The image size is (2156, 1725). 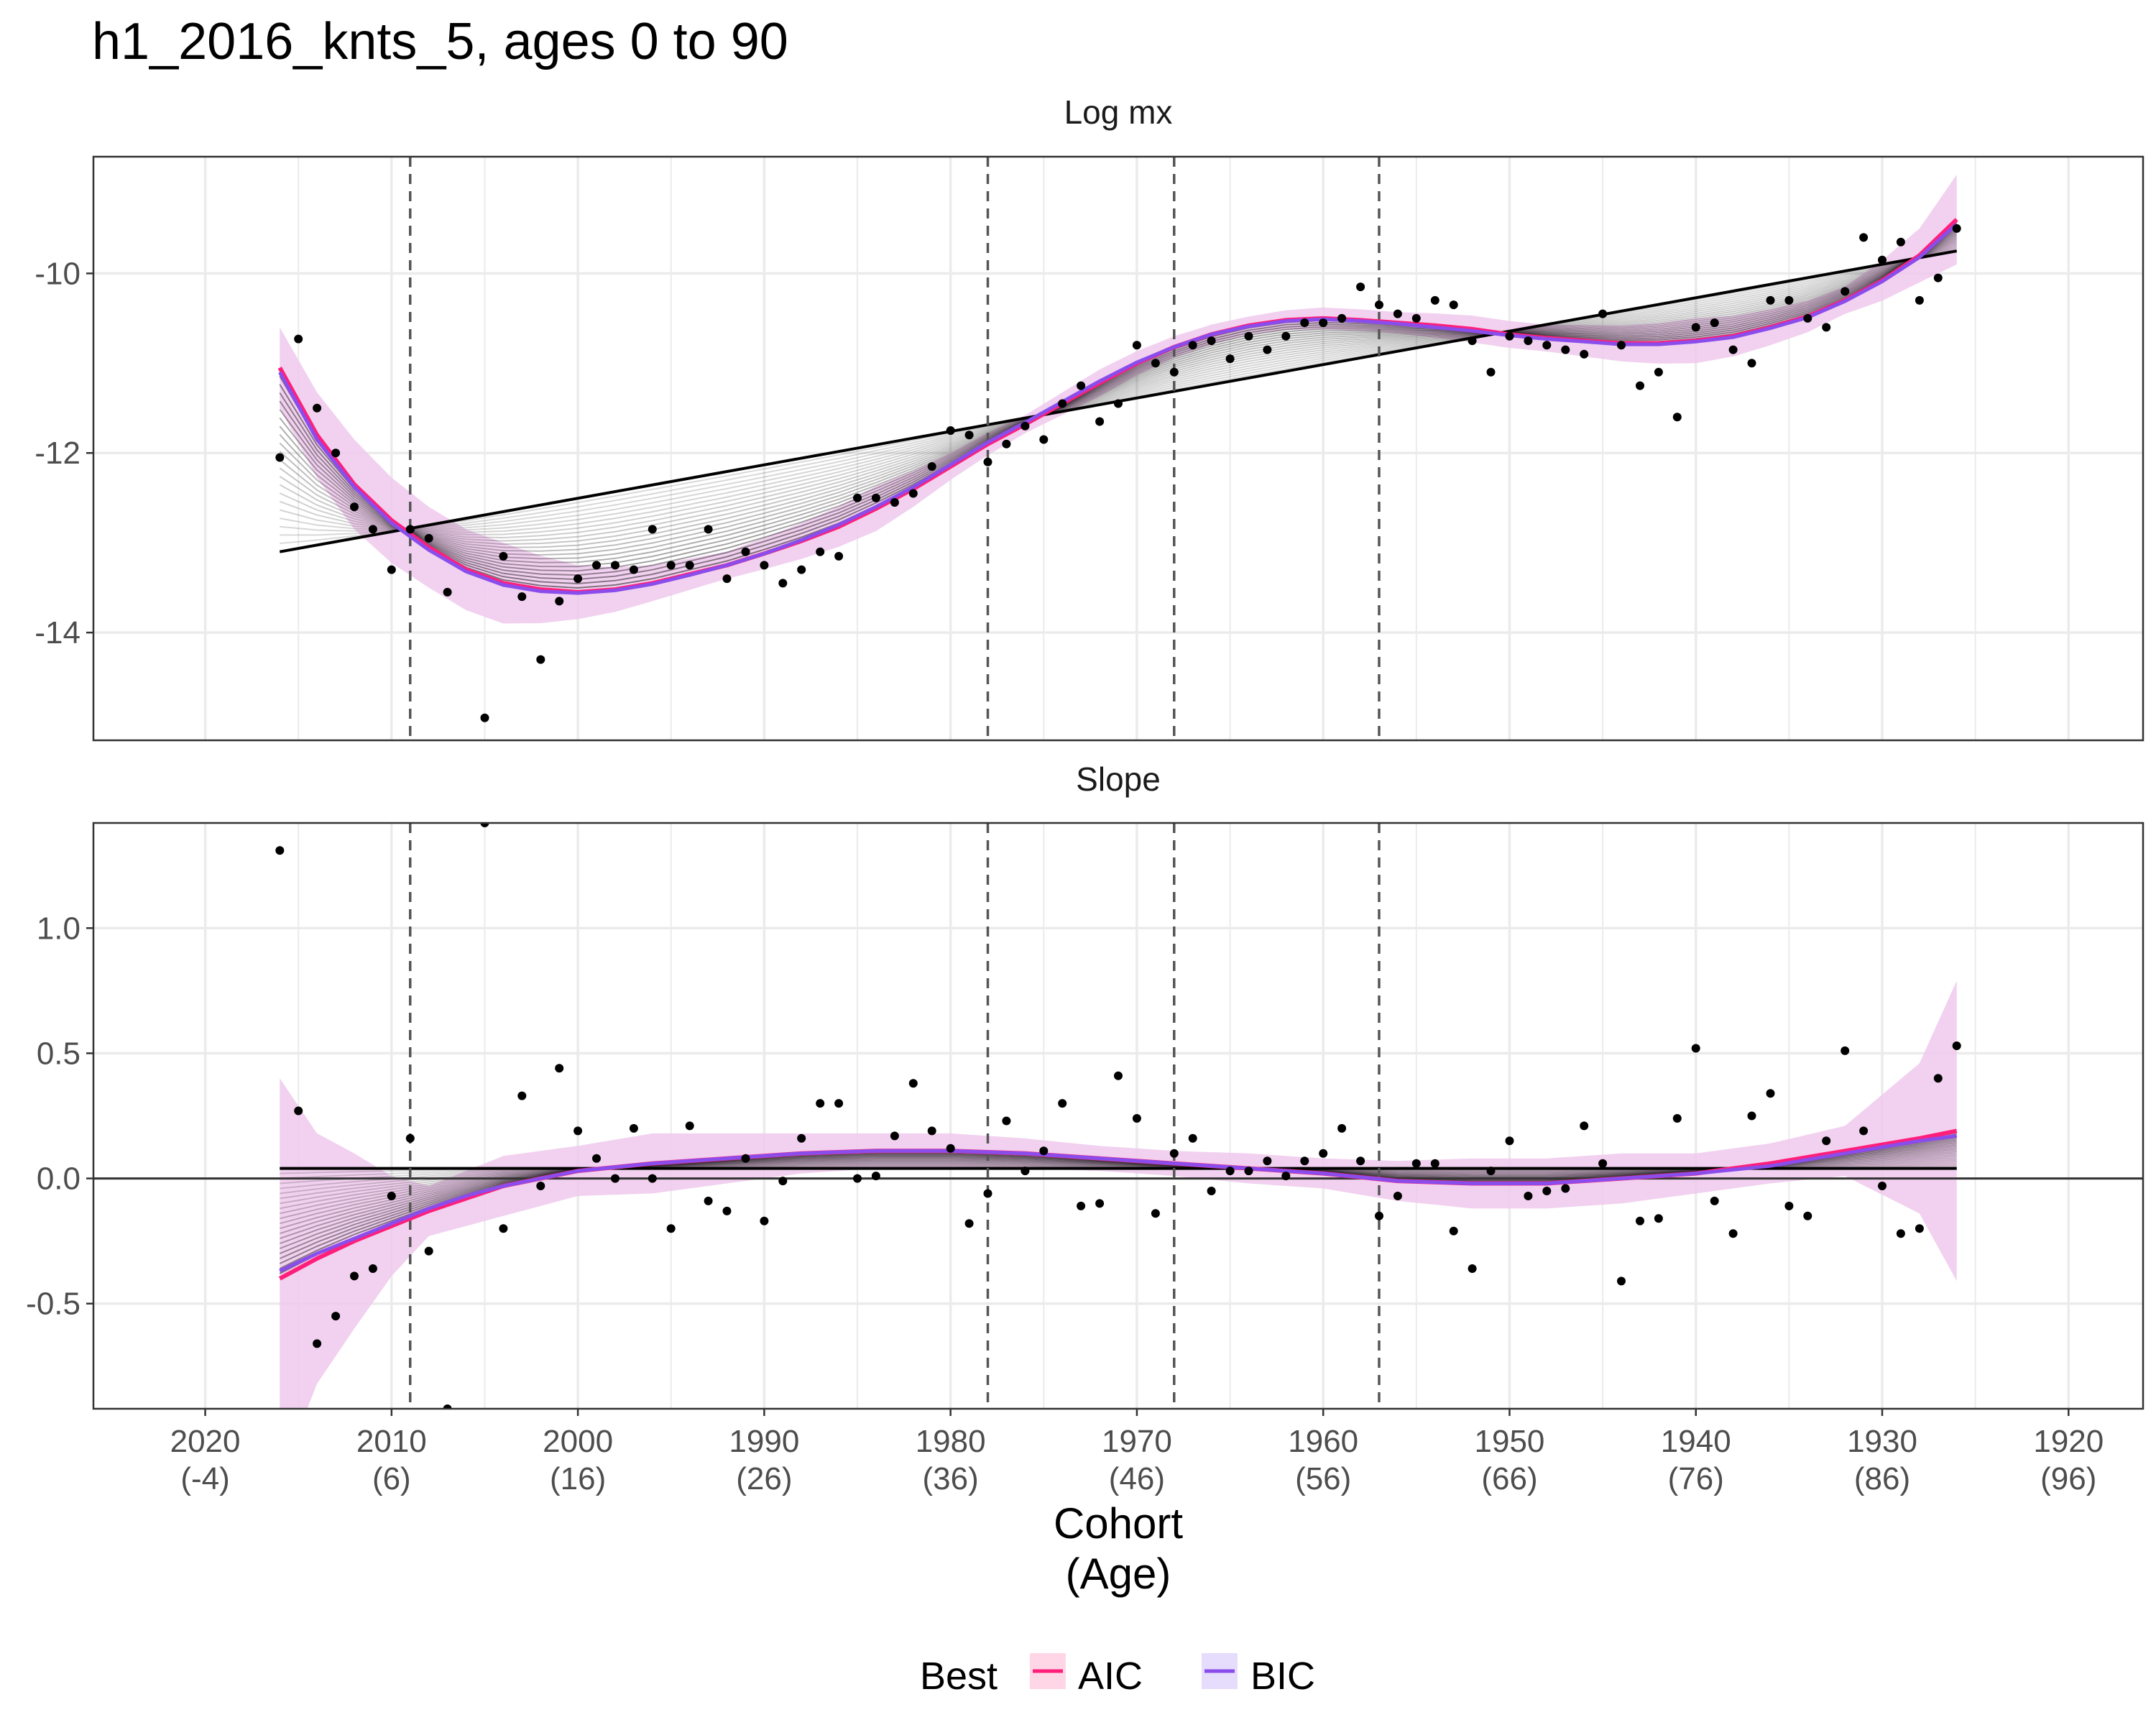 I want to click on legend-item-aic: AIC, so click(x=1086, y=1675).